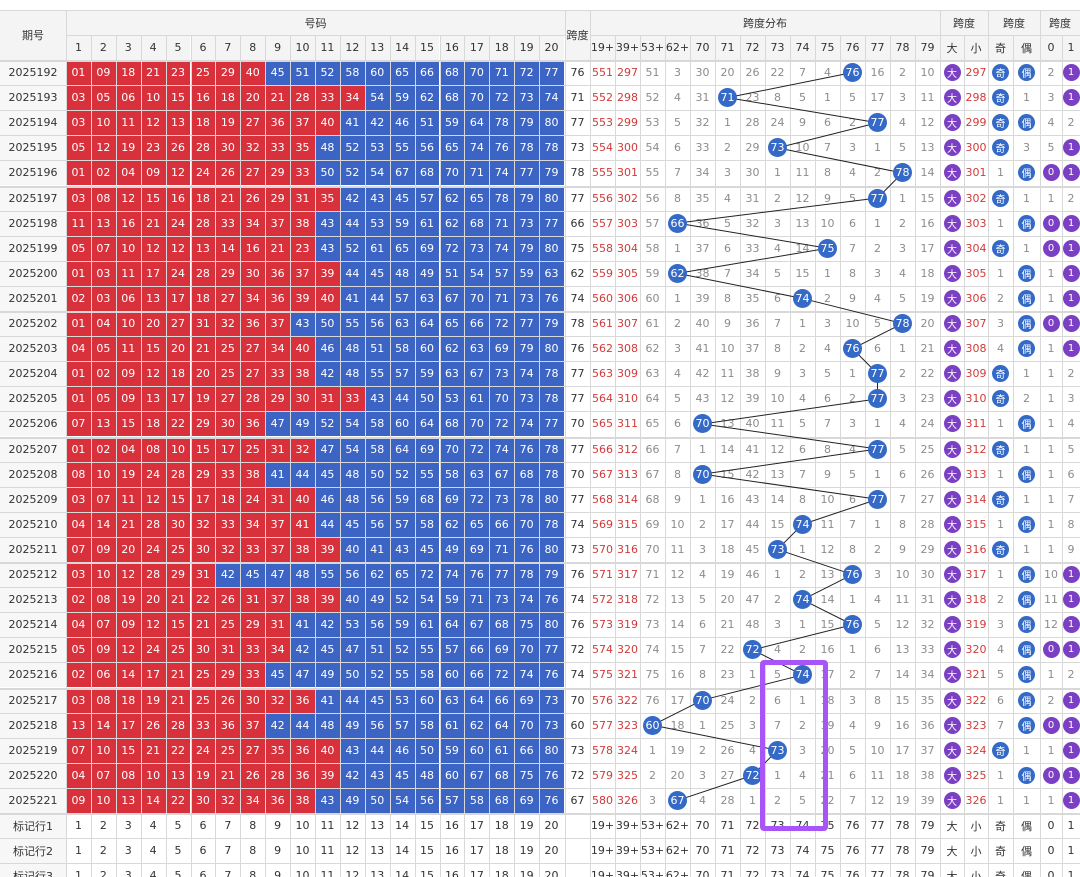  What do you see at coordinates (577, 600) in the screenshot?
I see `span-value-cell: 74` at bounding box center [577, 600].